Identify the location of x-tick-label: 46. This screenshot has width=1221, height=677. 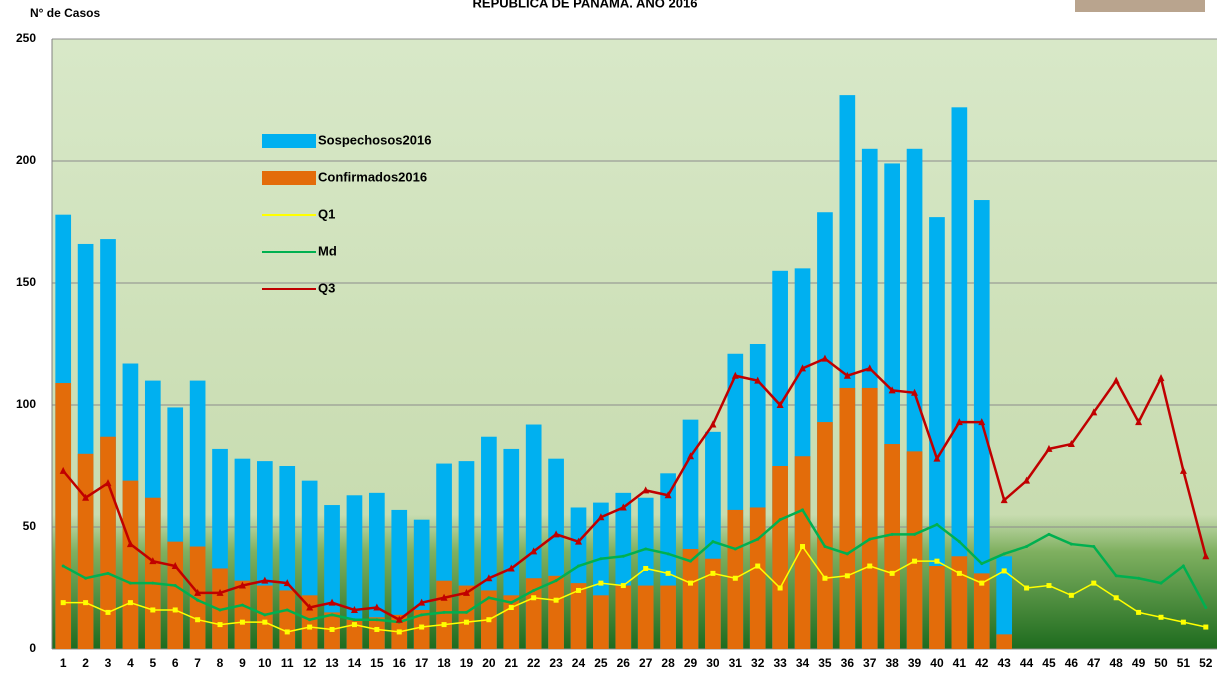
(1072, 663).